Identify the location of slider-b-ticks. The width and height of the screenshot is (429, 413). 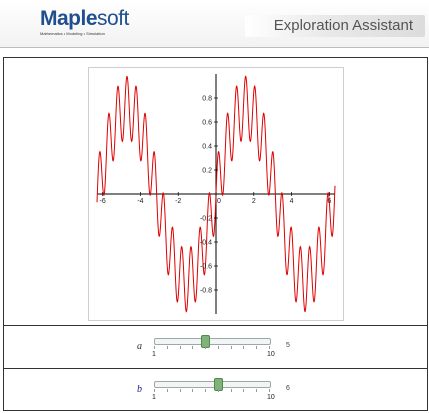
(212, 391).